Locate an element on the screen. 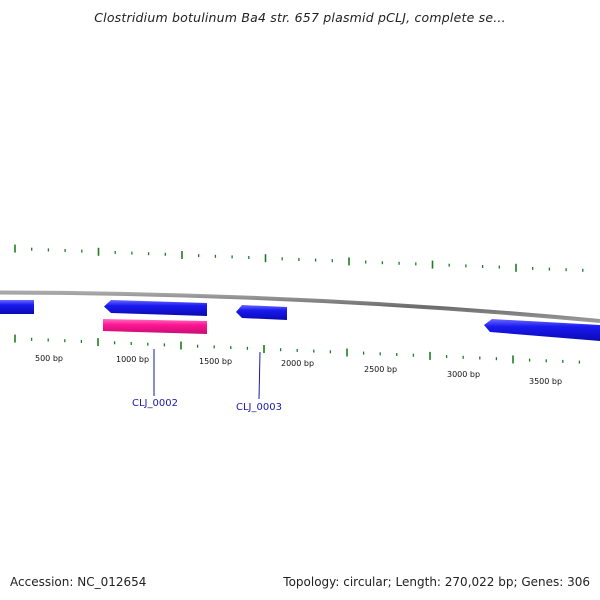  scale-label-3500: 3500 bp is located at coordinates (545, 381).